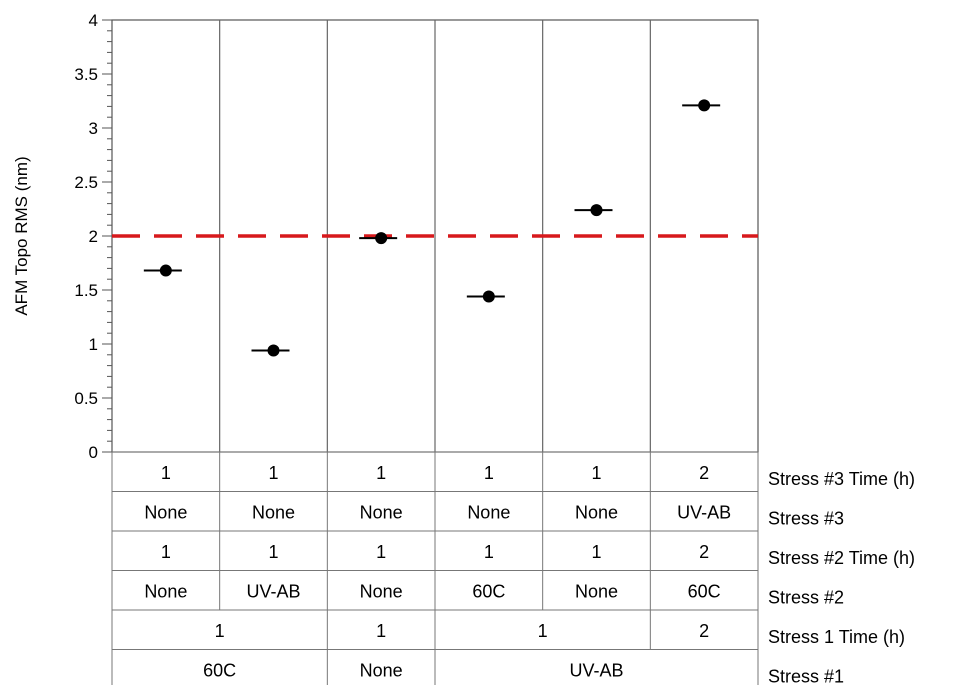  I want to click on y-tick-label: 2, so click(93, 236).